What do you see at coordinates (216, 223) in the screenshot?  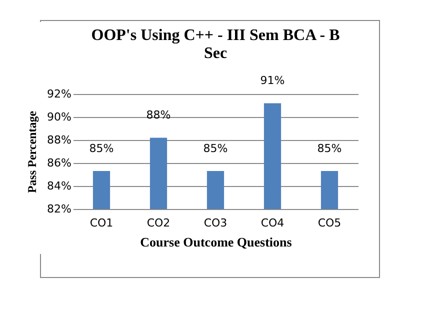 I see `x-tick-label: CO3` at bounding box center [216, 223].